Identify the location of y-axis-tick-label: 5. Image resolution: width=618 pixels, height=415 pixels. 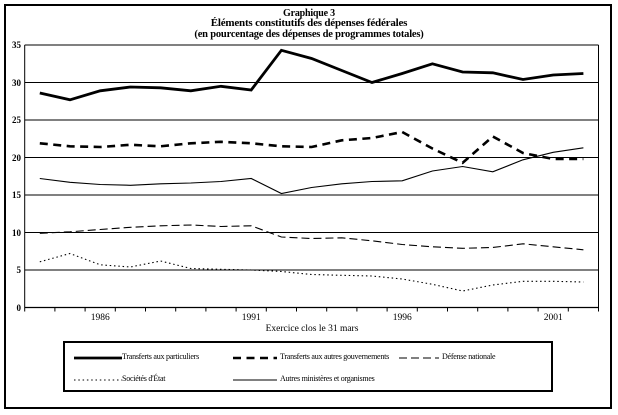
(19, 270).